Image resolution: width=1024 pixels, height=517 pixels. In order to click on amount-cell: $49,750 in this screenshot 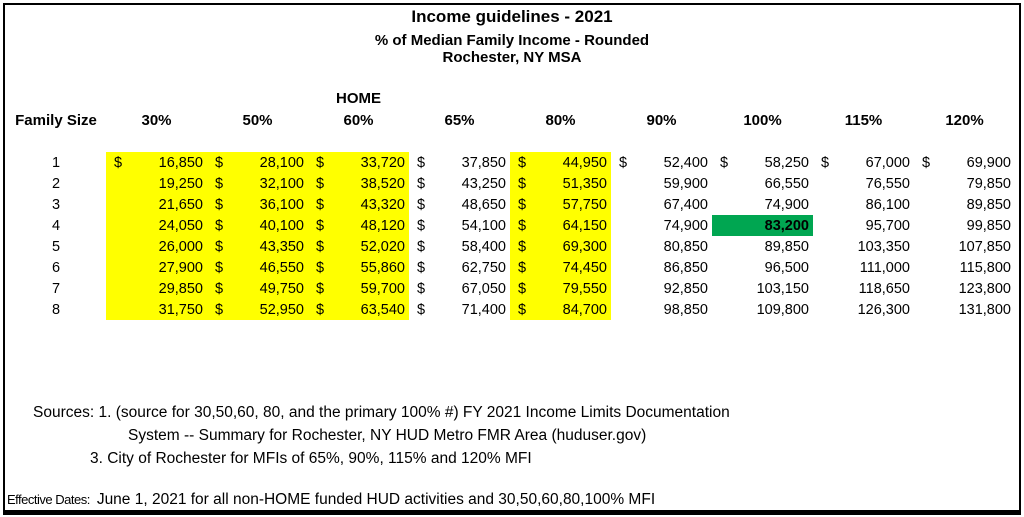, I will do `click(257, 288)`.